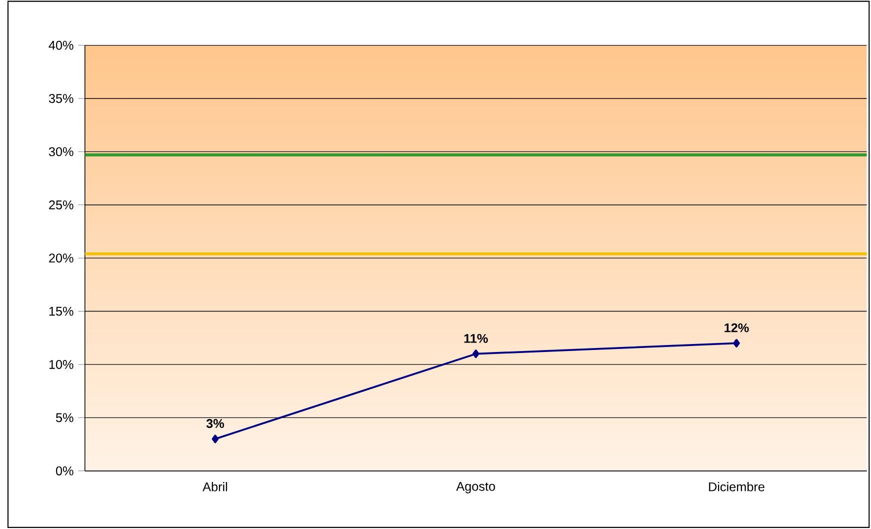 The image size is (871, 529). Describe the element at coordinates (61, 258) in the screenshot. I see `y-tick-label: 20%` at that location.